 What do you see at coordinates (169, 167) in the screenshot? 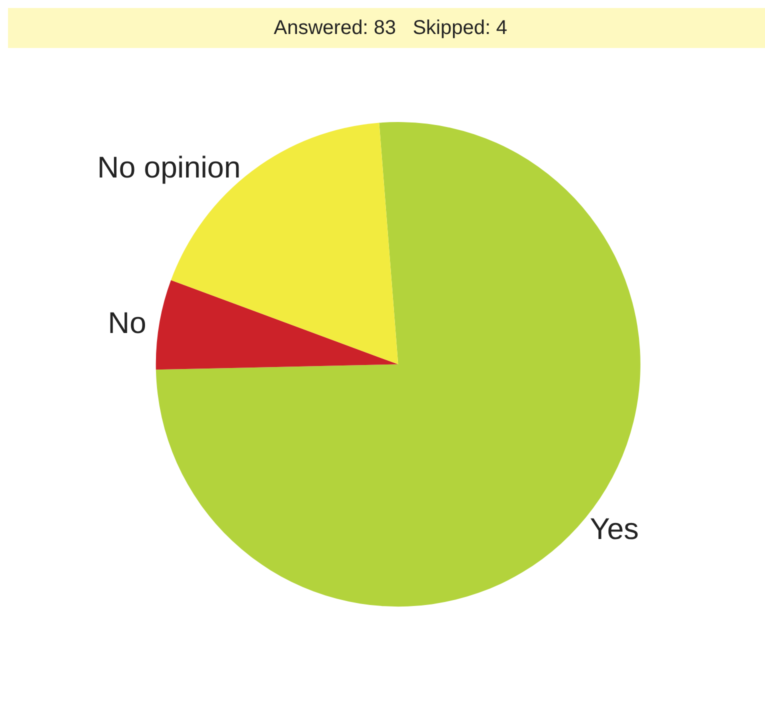
I see `slice-label: No opinion` at bounding box center [169, 167].